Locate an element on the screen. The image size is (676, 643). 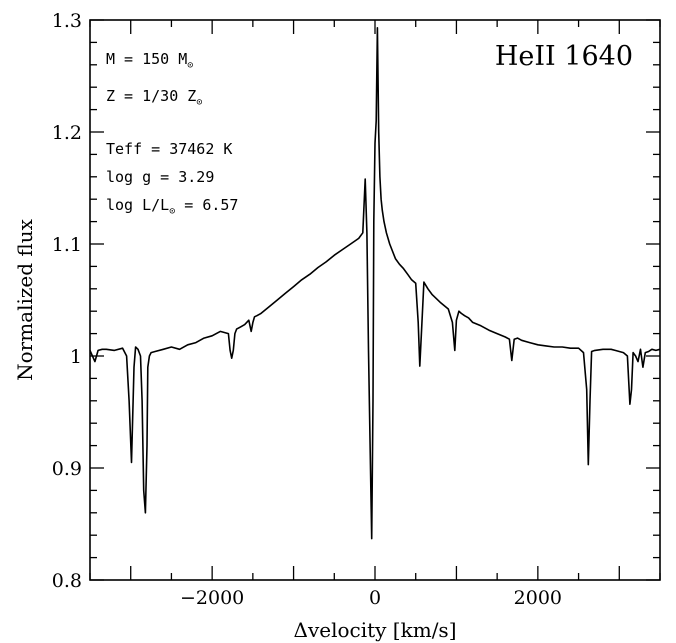
x-axis-title: Δvelocity [km/s] is located at coordinates (375, 630).